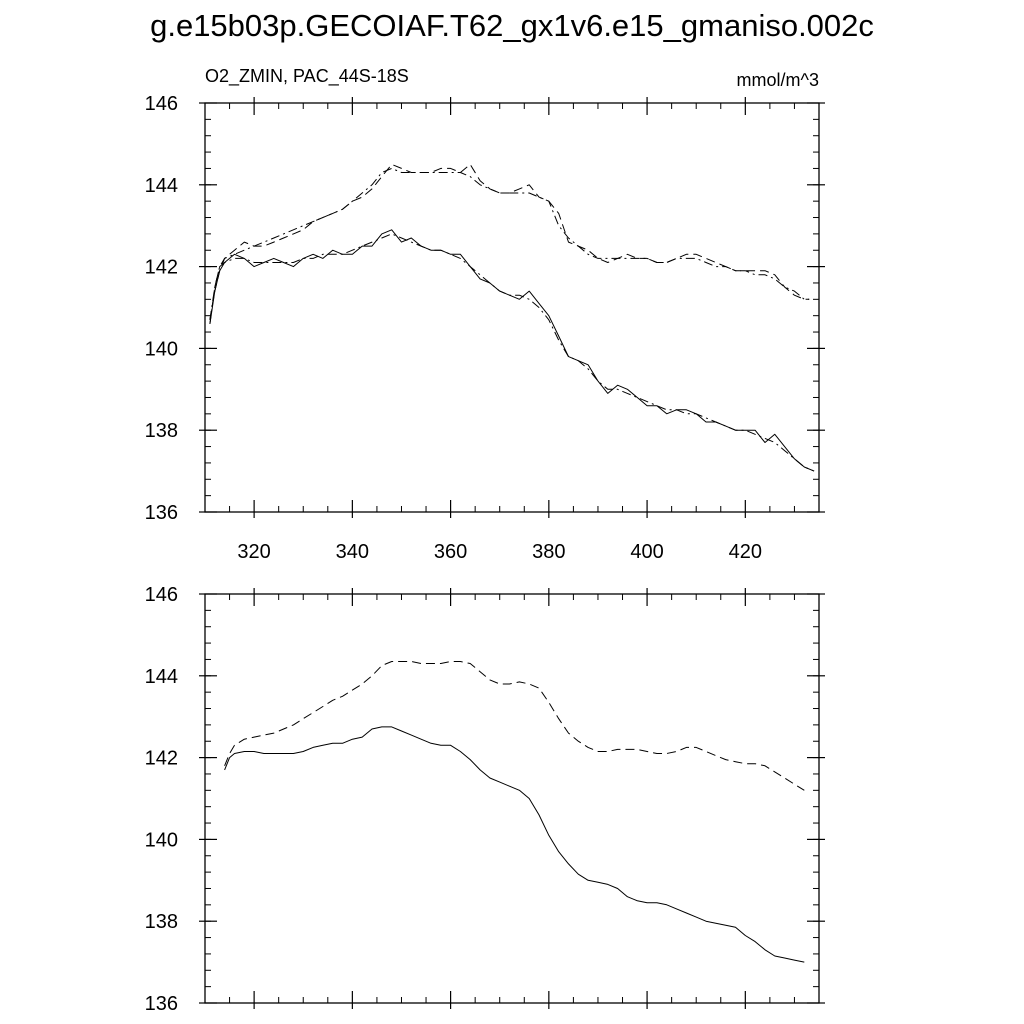  Describe the element at coordinates (512, 352) in the screenshot. I see `series-line-lower-dashdot` at that location.